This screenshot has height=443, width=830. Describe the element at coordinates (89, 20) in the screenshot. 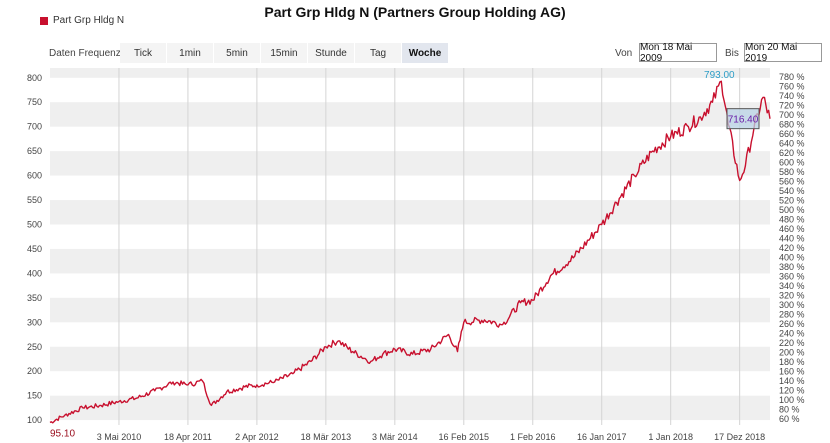

I see `legend-label: Part Grp Hldg N` at that location.